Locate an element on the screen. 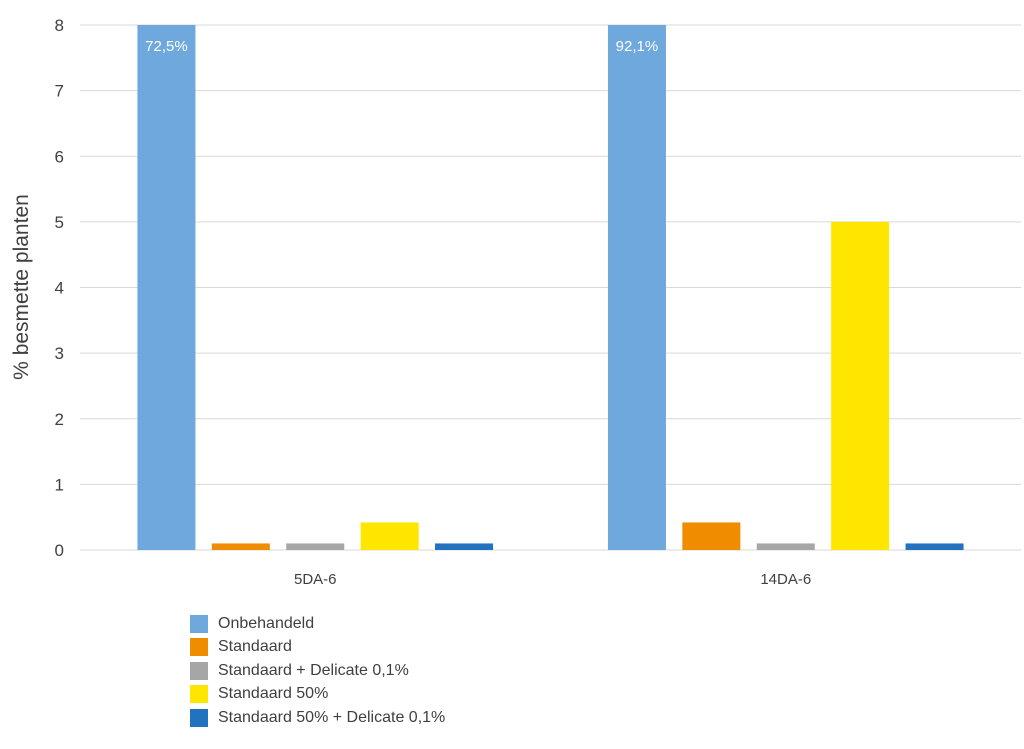 The image size is (1024, 749). y-tick-label: 4 is located at coordinates (59, 288).